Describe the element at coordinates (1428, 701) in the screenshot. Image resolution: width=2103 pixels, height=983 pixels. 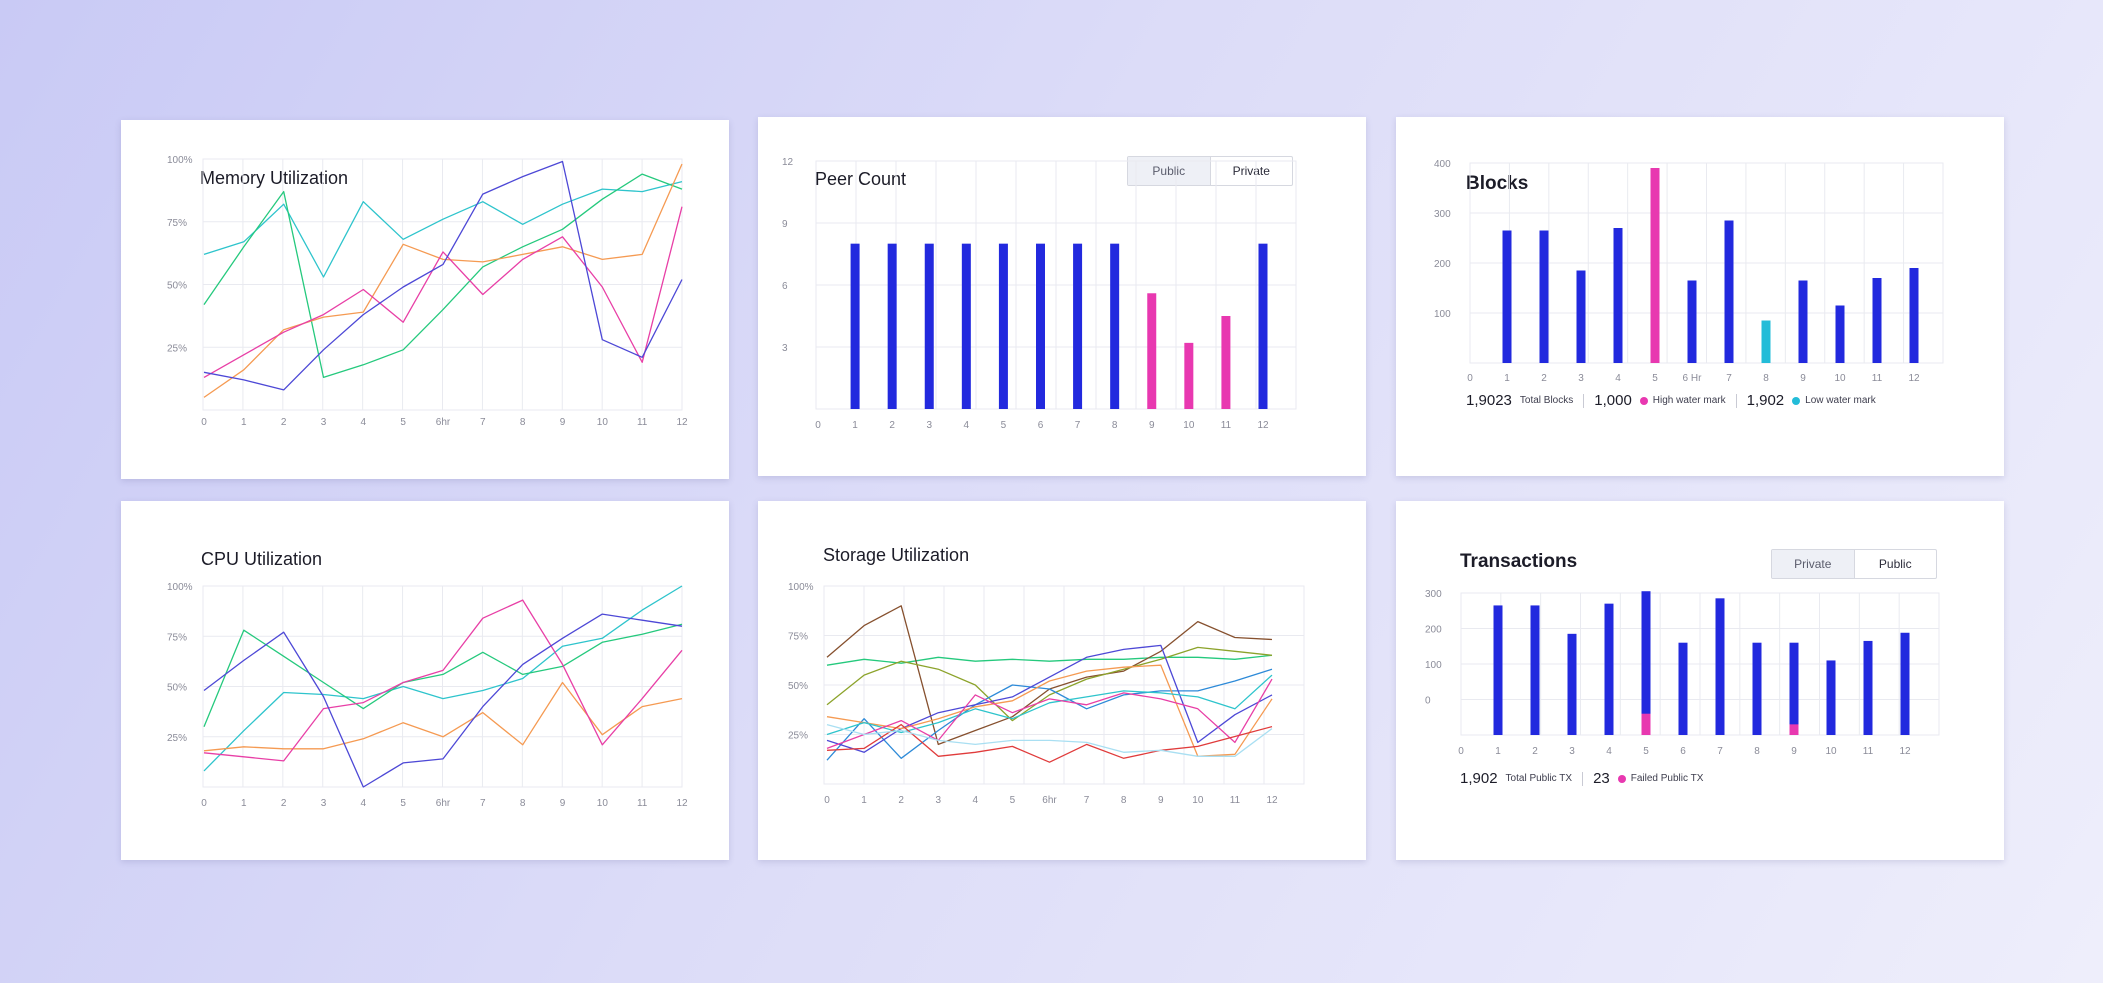
I see `y-tick-label: 0` at that location.